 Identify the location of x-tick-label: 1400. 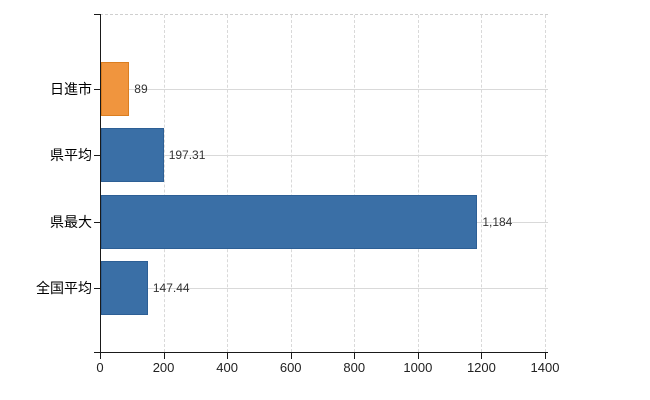
(545, 367).